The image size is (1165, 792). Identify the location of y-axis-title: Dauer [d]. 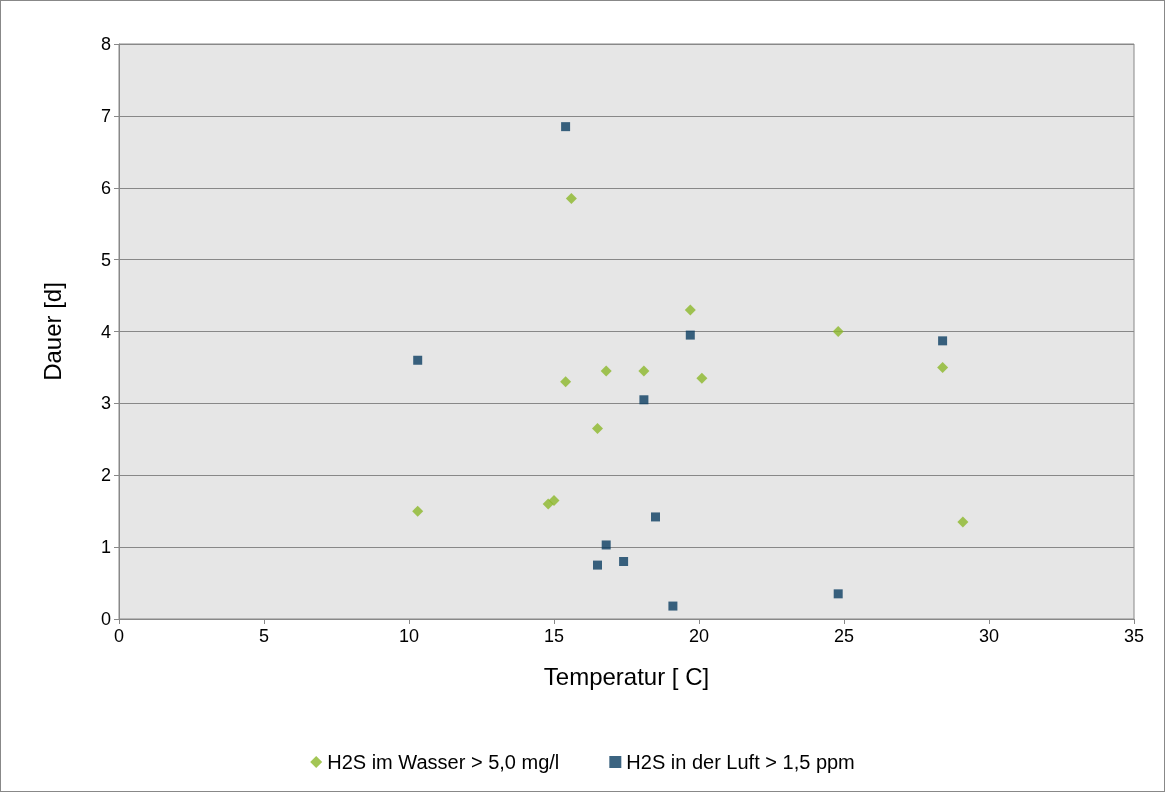
(52, 331).